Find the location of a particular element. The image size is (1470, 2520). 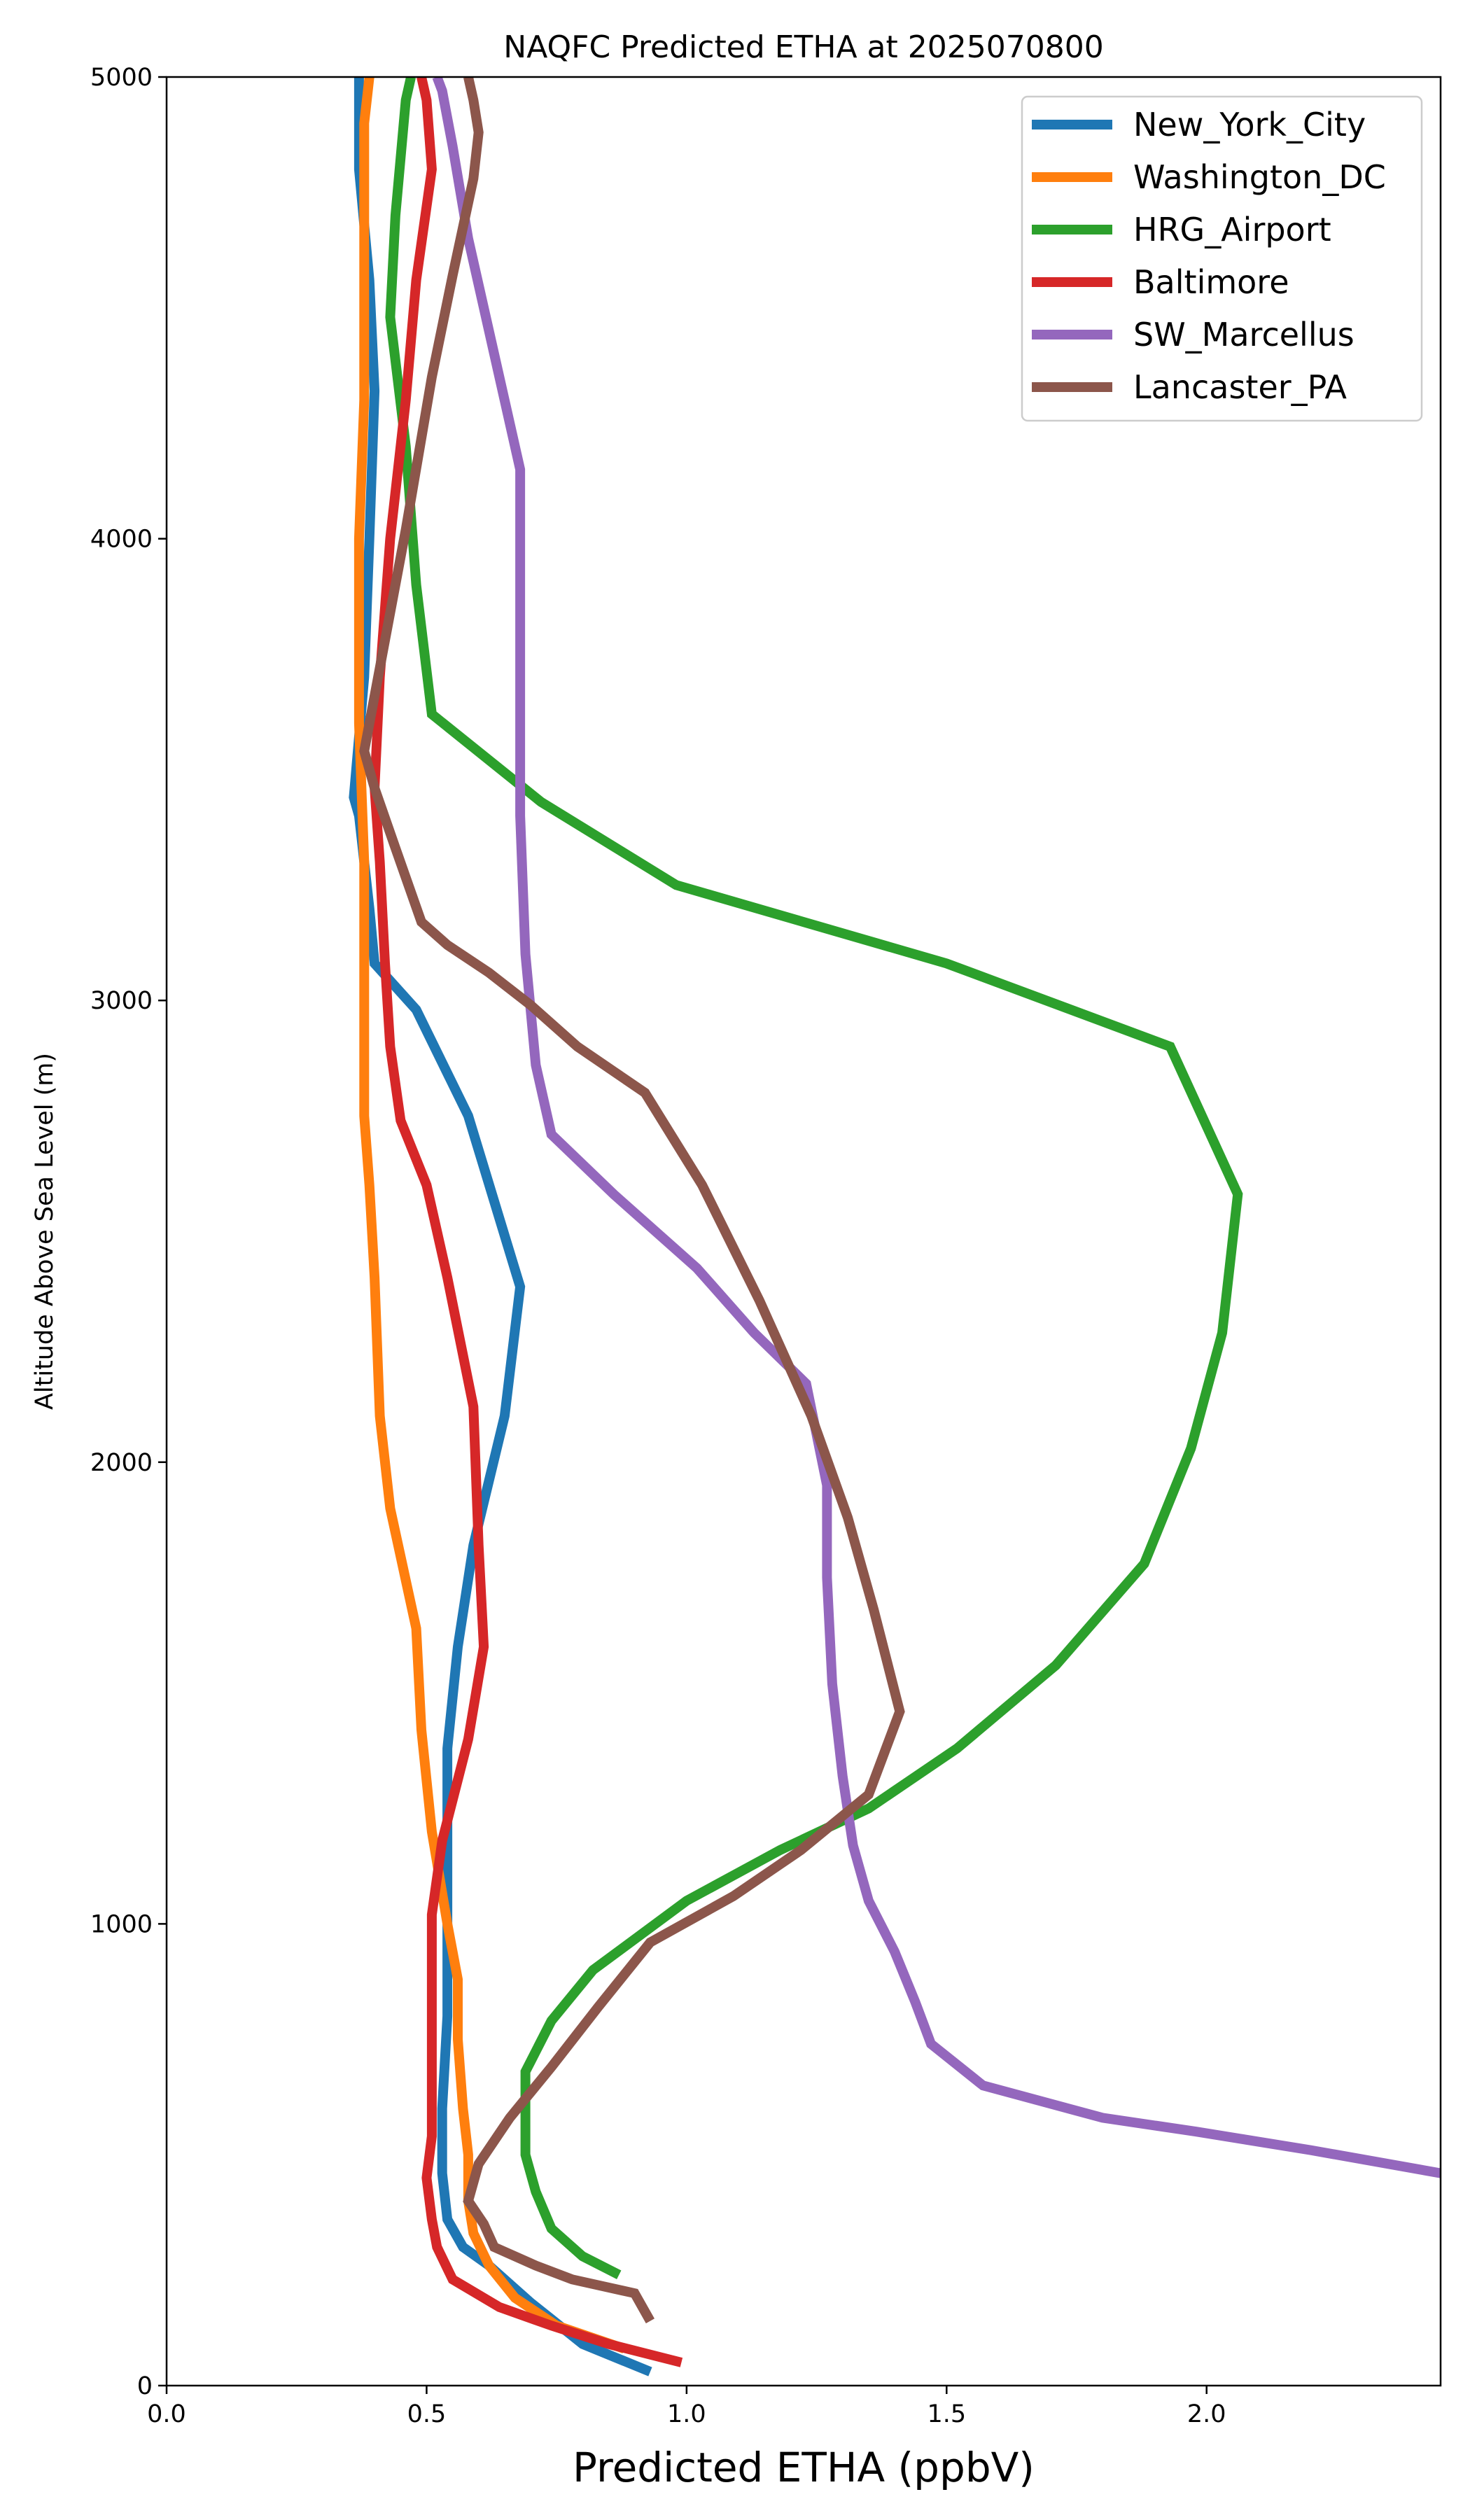

y-tick-label: 0 is located at coordinates (145, 2386).